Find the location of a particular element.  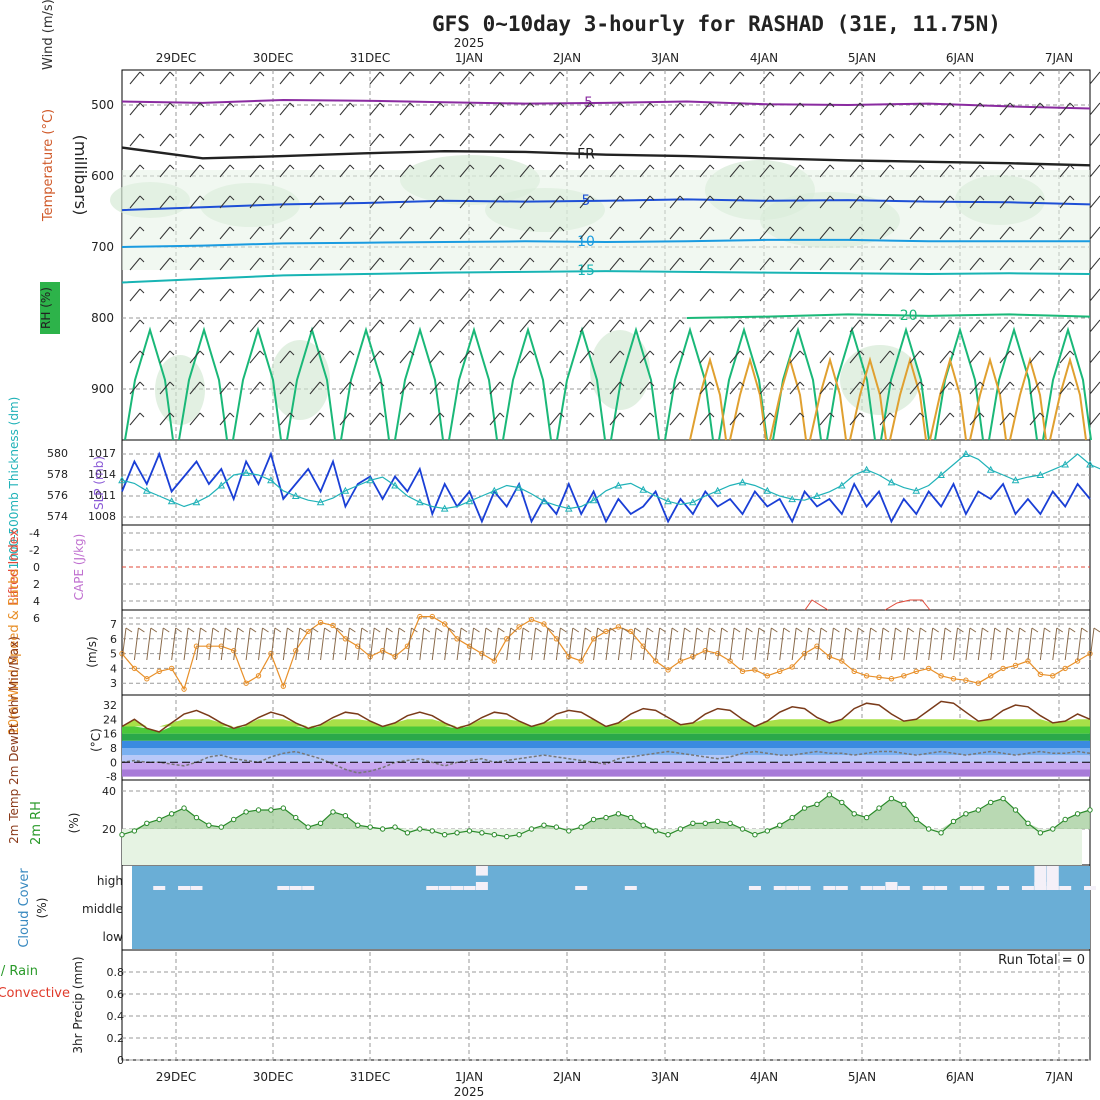

temp-tick: 24 is located at coordinates (110, 719).